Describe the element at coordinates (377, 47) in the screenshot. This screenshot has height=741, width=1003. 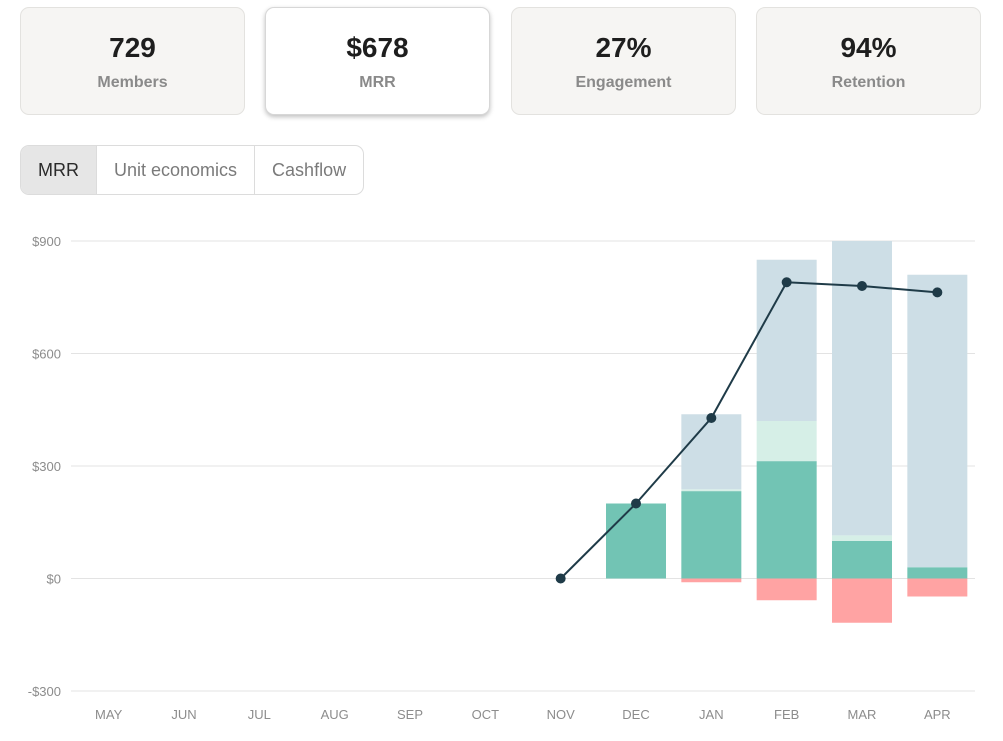
I see `kpi-value: $678` at that location.